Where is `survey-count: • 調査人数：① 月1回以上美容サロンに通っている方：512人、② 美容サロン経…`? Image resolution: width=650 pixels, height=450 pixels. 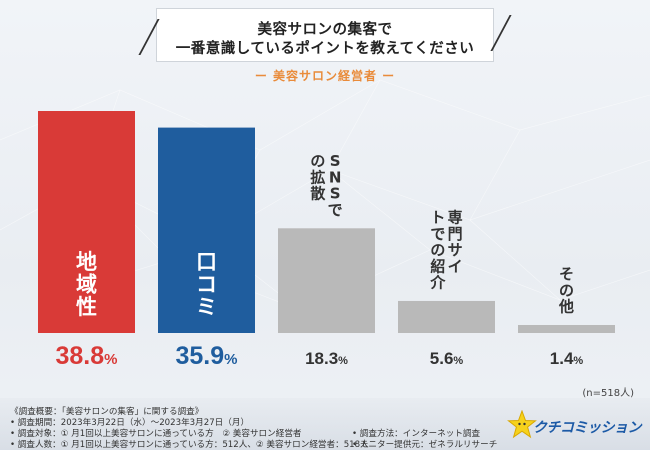
survey-count: • 調査人数：① 月1回以上美容サロンに通っている方：512人、② 美容サロン経… is located at coordinates (189, 445).